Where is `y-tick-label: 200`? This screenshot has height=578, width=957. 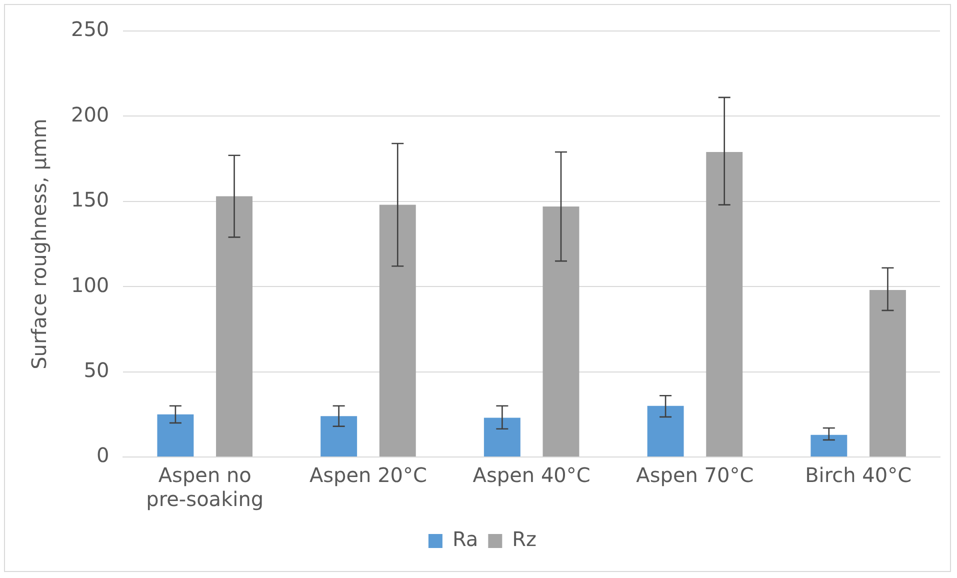 y-tick-label: 200 is located at coordinates (90, 114).